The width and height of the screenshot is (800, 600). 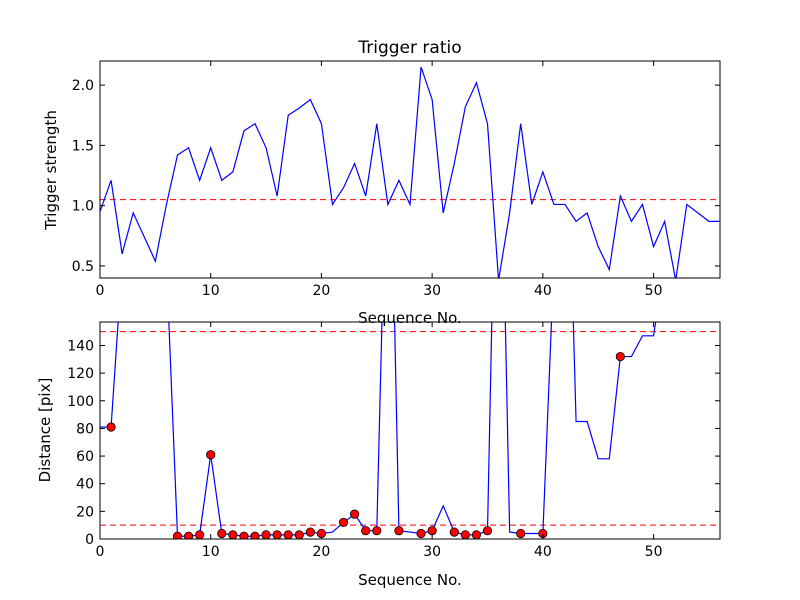 I want to click on y-tick-label: 0.5, so click(x=83, y=267).